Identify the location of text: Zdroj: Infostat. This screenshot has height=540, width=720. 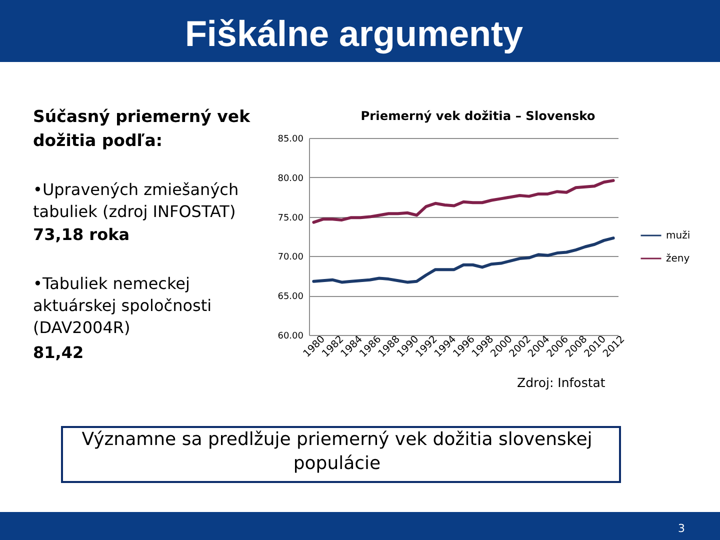
(561, 382).